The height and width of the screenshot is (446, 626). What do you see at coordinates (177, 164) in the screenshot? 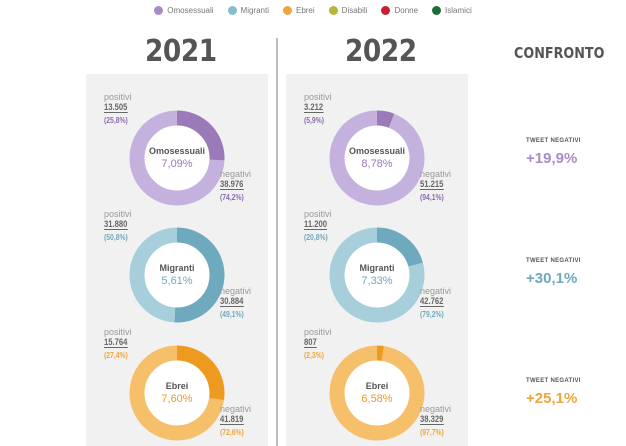
I see `donut-center-percent: 7,09%` at bounding box center [177, 164].